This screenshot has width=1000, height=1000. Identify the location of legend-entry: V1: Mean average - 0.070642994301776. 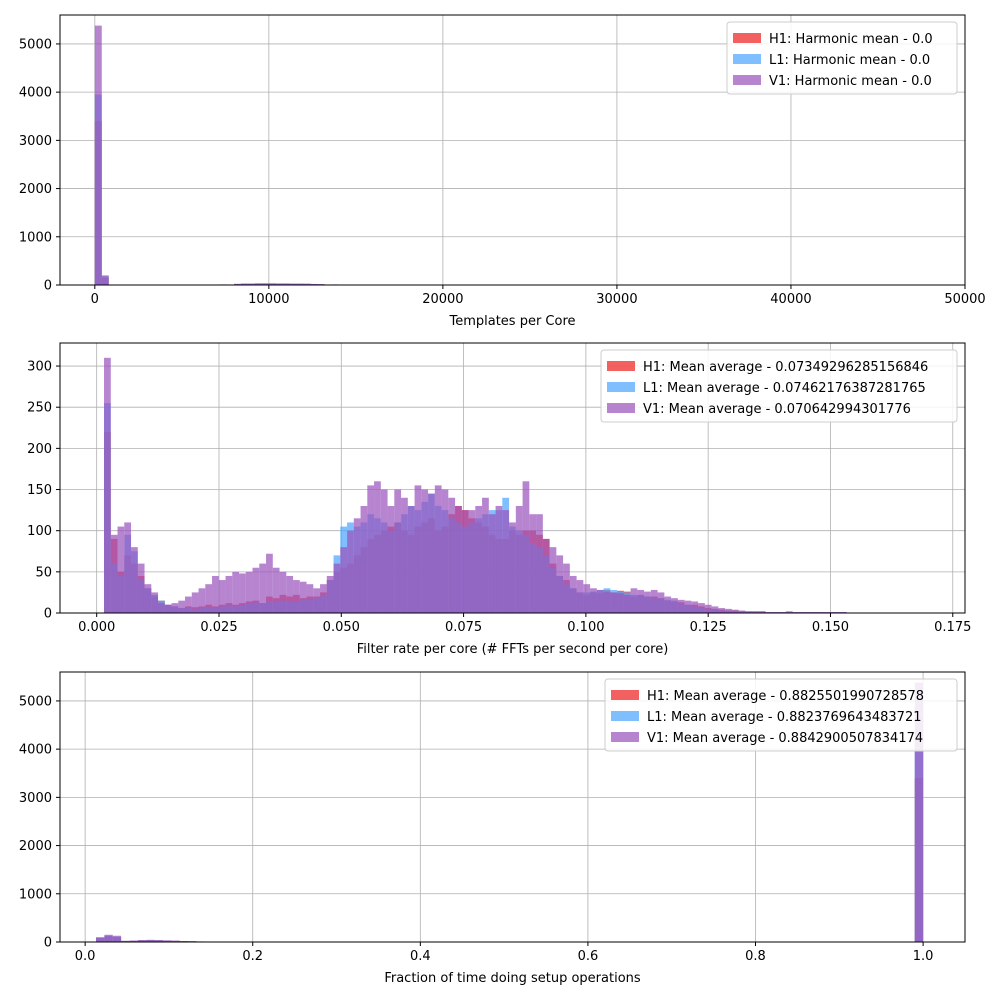
(777, 409).